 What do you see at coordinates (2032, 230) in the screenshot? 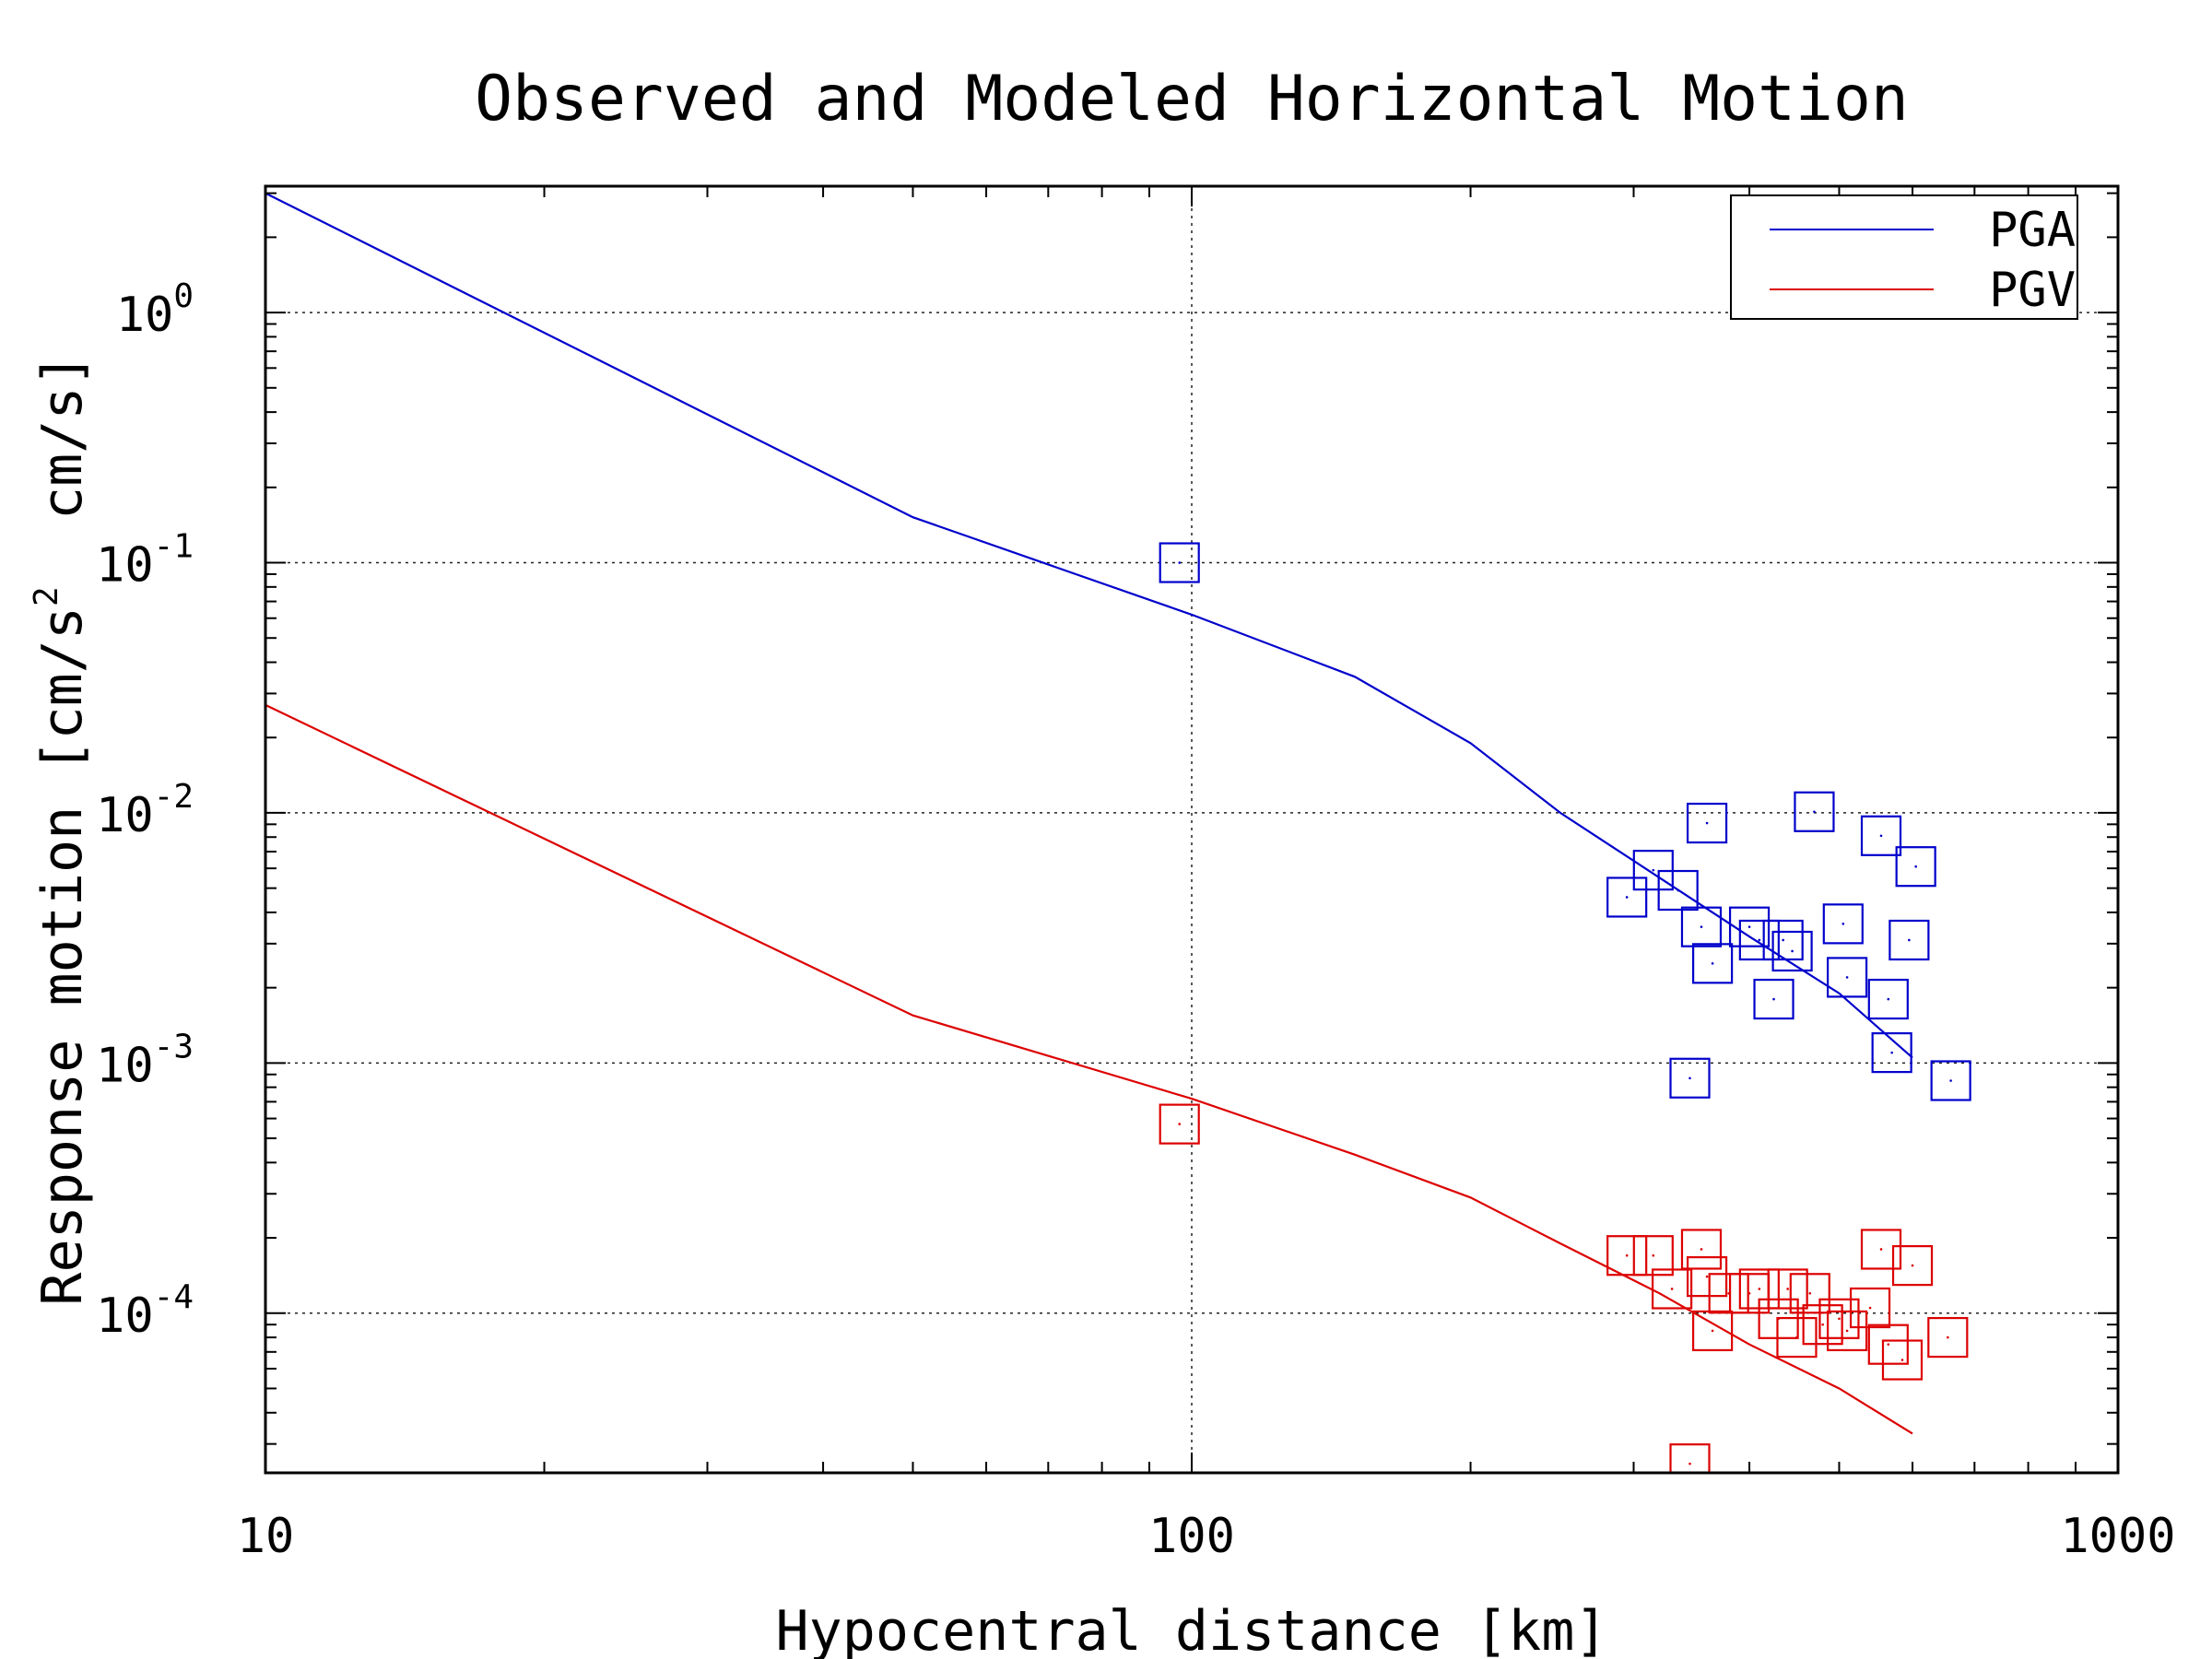
I see `legend-label-pga: PGA` at bounding box center [2032, 230].